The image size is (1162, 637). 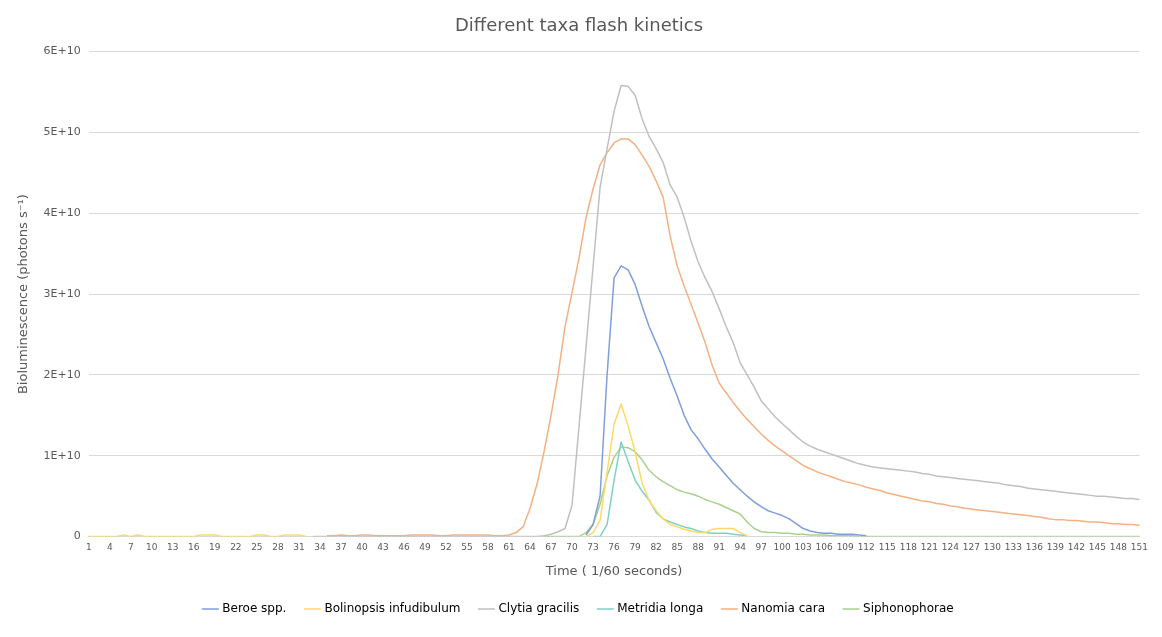 I want to click on x-tick-label: 100, so click(x=782, y=547).